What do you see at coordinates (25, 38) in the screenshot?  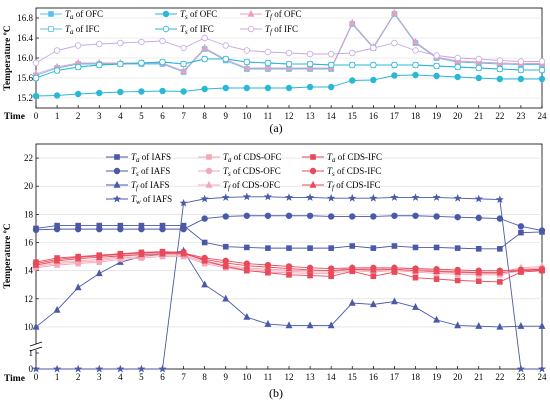 I see `panel-a-y-tick-label: 16.4` at bounding box center [25, 38].